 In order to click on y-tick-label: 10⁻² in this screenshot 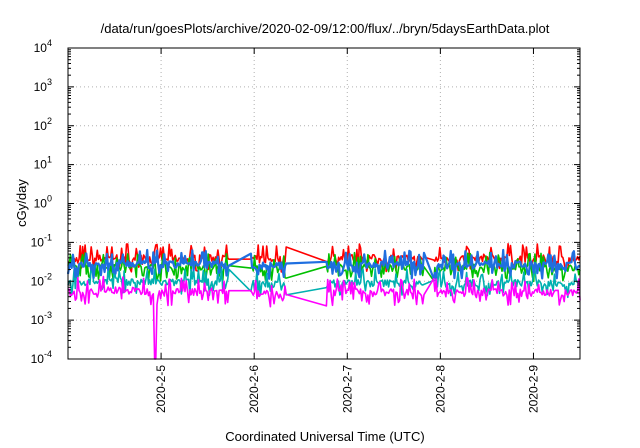, I will do `click(41, 279)`.